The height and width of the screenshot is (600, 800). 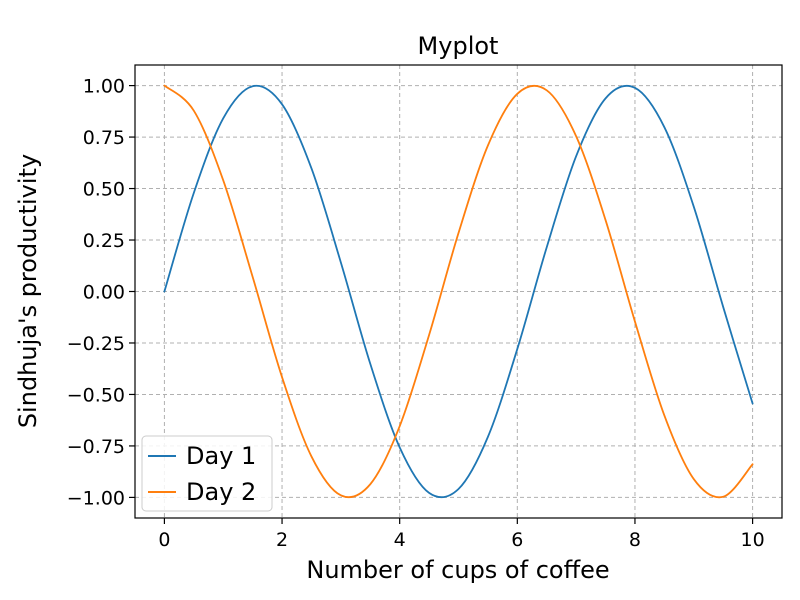 What do you see at coordinates (96, 447) in the screenshot?
I see `y-tick-label: −0.75` at bounding box center [96, 447].